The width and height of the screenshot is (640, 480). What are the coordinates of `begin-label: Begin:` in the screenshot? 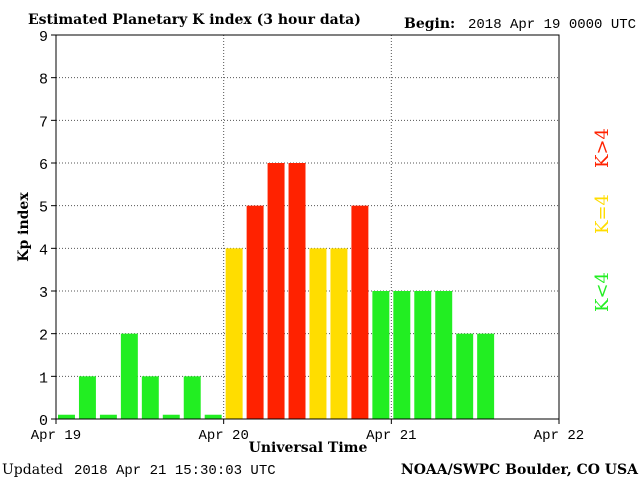 It's located at (429, 24).